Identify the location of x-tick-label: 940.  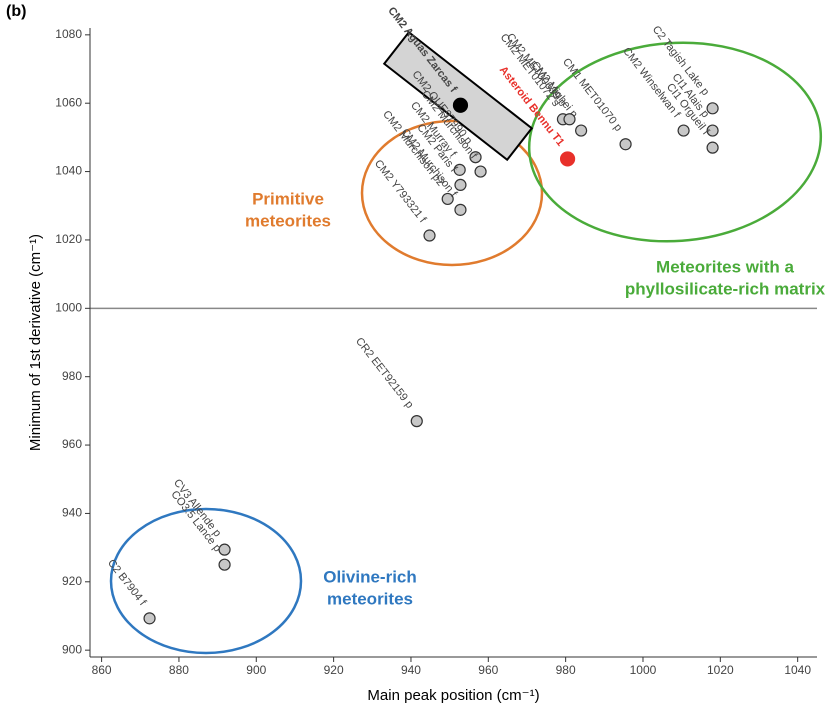
(411, 670).